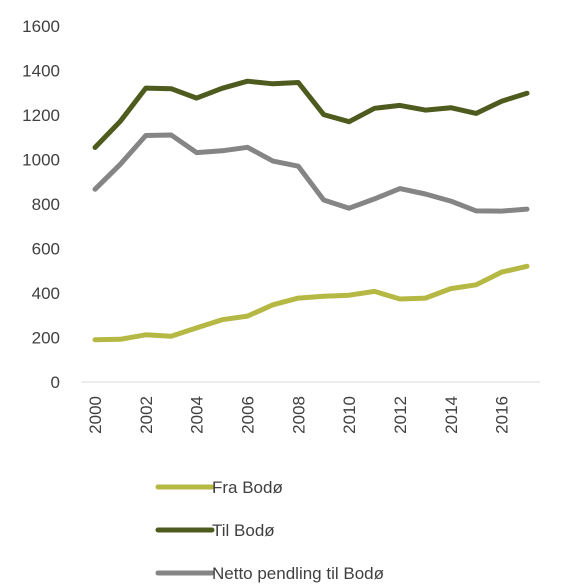 This screenshot has height=585, width=564. I want to click on x-tick-label: 2006, so click(247, 415).